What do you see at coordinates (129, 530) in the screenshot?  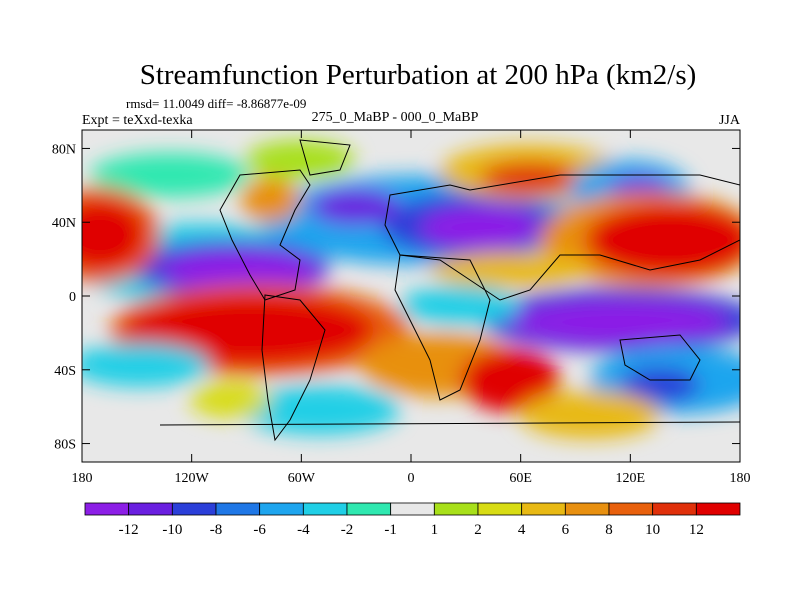 I see `colorbar-label: -12` at bounding box center [129, 530].